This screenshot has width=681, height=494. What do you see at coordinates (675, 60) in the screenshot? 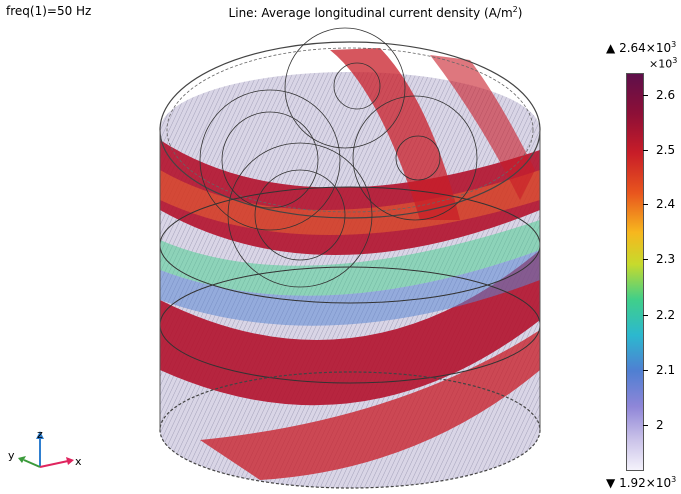
I see `unit-exp: 3` at bounding box center [675, 60].